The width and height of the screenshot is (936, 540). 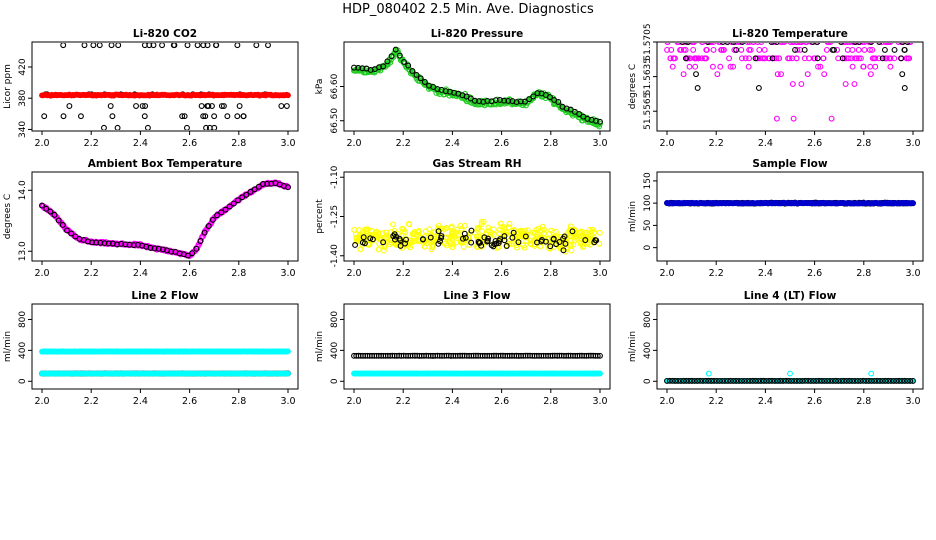 I want to click on x-tick-label: 2.0, so click(x=353, y=143).